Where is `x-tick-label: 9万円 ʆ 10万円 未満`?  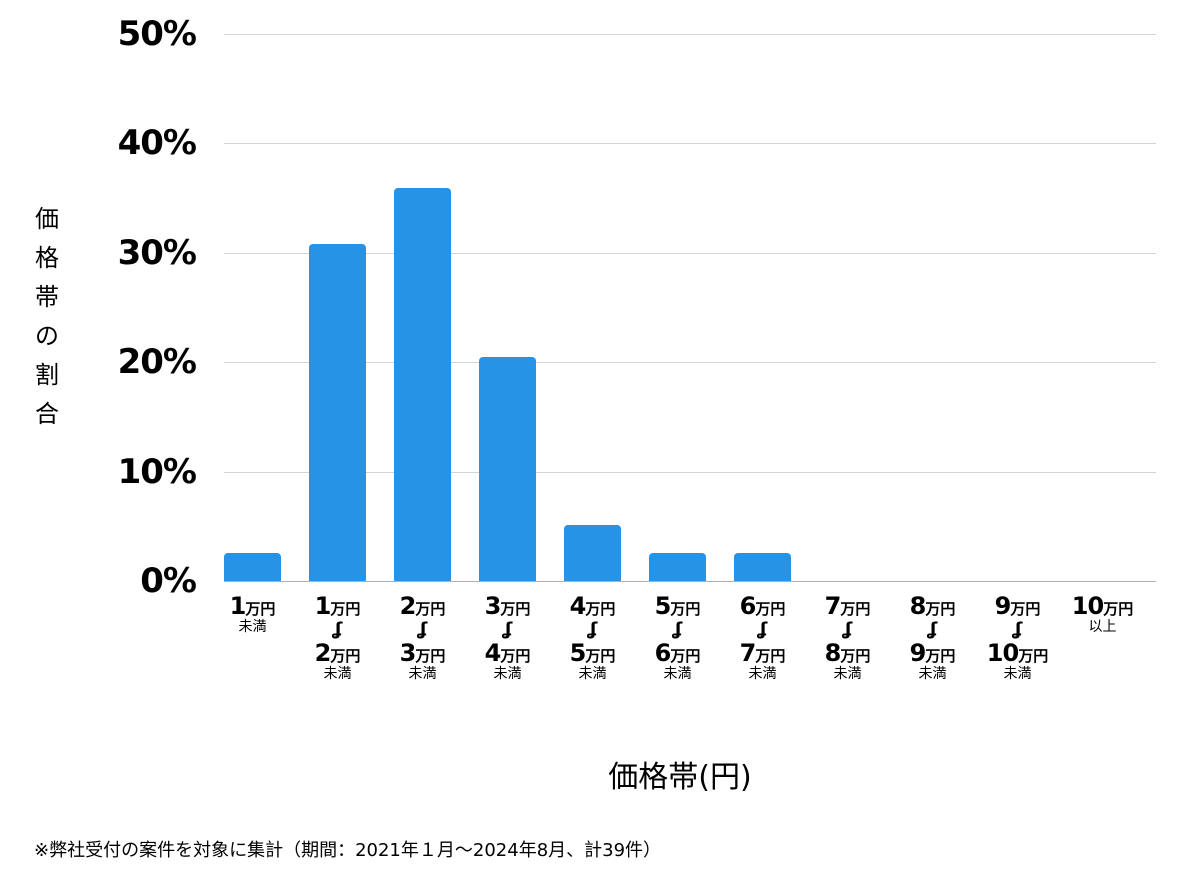
x-tick-label: 9万円 ʆ 10万円 未満 is located at coordinates (1017, 637).